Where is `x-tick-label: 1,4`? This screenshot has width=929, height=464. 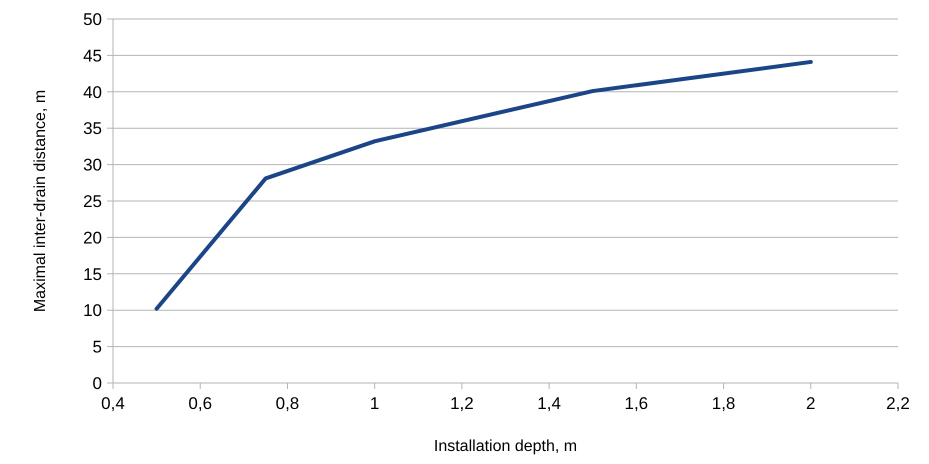
x-tick-label: 1,4 is located at coordinates (549, 403).